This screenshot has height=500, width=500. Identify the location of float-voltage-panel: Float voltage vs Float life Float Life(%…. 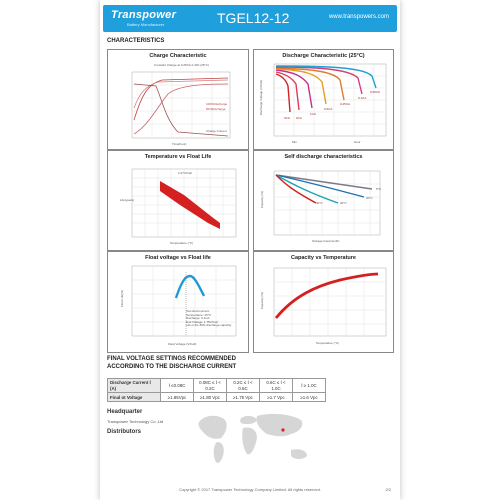
(178, 302).